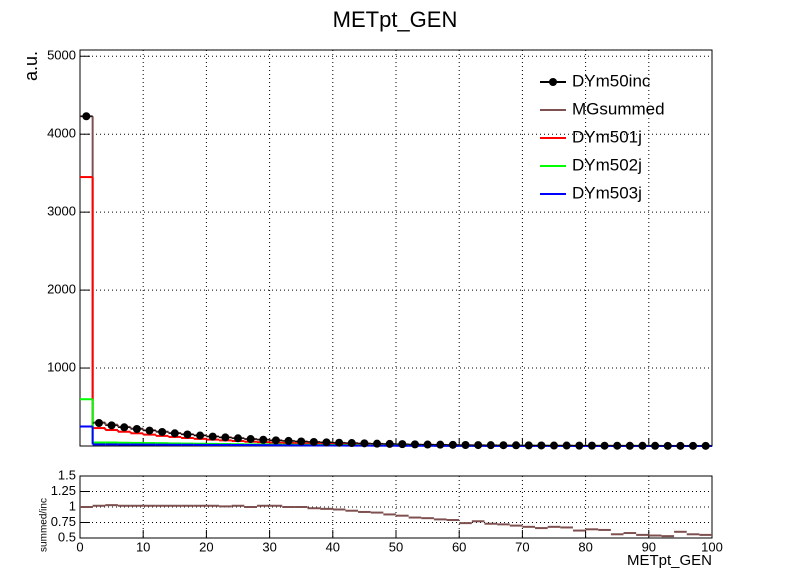 The height and width of the screenshot is (574, 798). What do you see at coordinates (67, 536) in the screenshot?
I see `y-tick-label: 0.5` at bounding box center [67, 536].